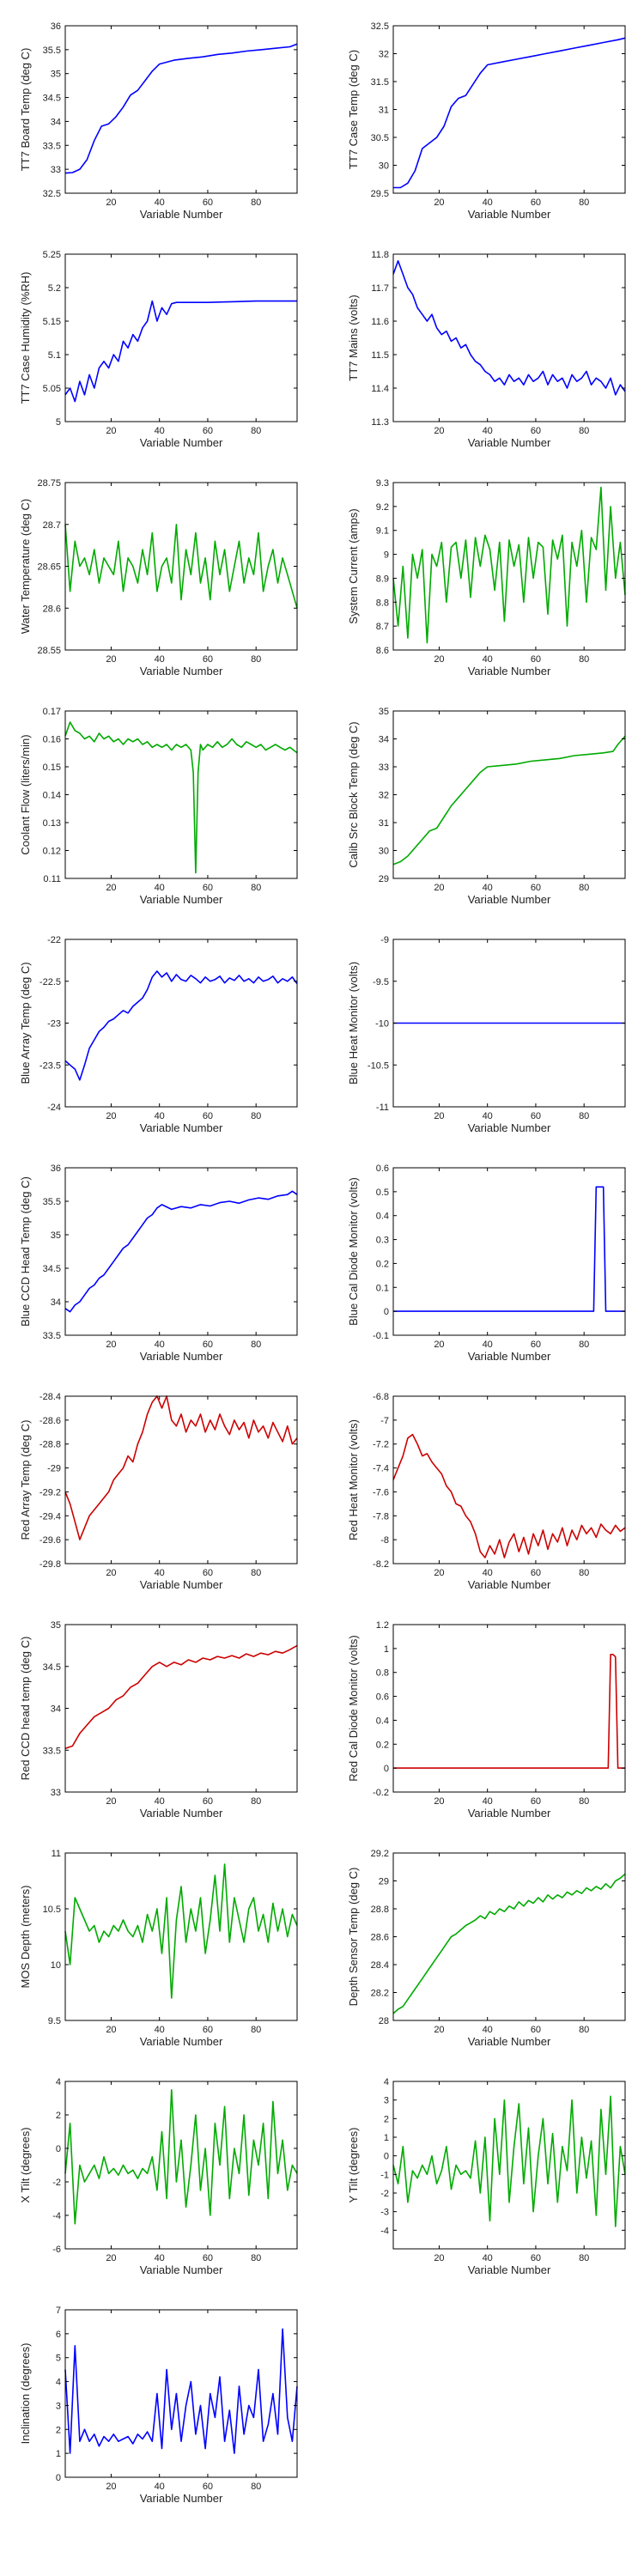  What do you see at coordinates (50, 982) in the screenshot?
I see `y-tick-label: -22.5` at bounding box center [50, 982].